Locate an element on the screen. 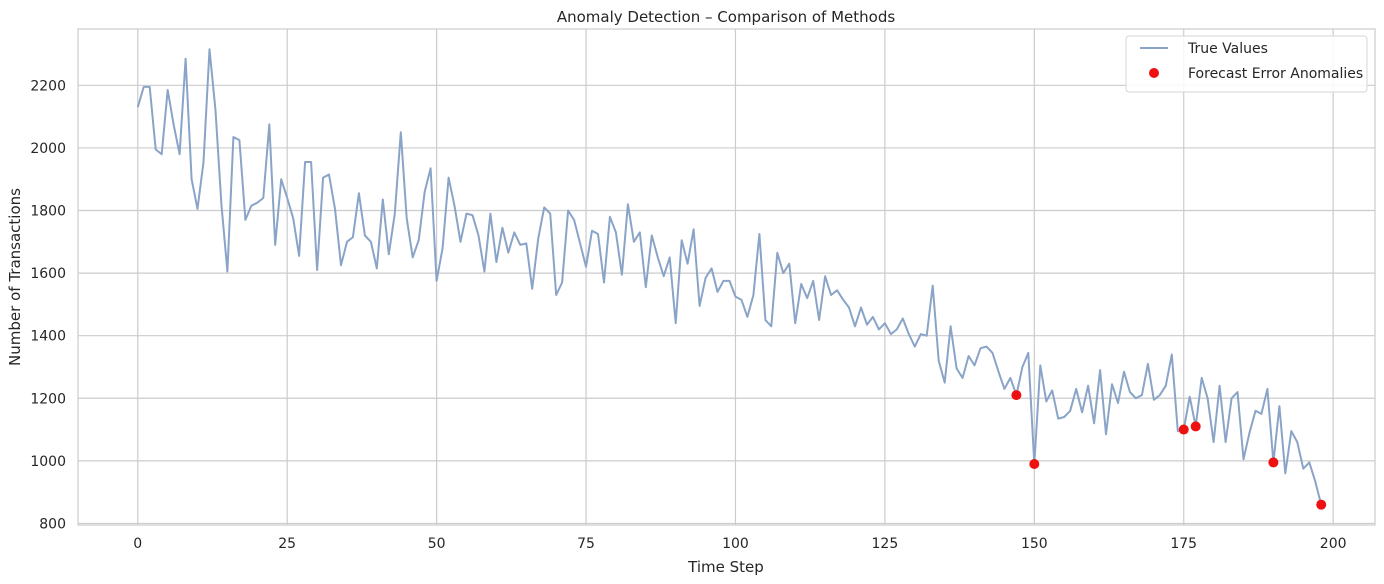 The width and height of the screenshot is (1384, 584). y-tick-label: 2200 is located at coordinates (48, 86).